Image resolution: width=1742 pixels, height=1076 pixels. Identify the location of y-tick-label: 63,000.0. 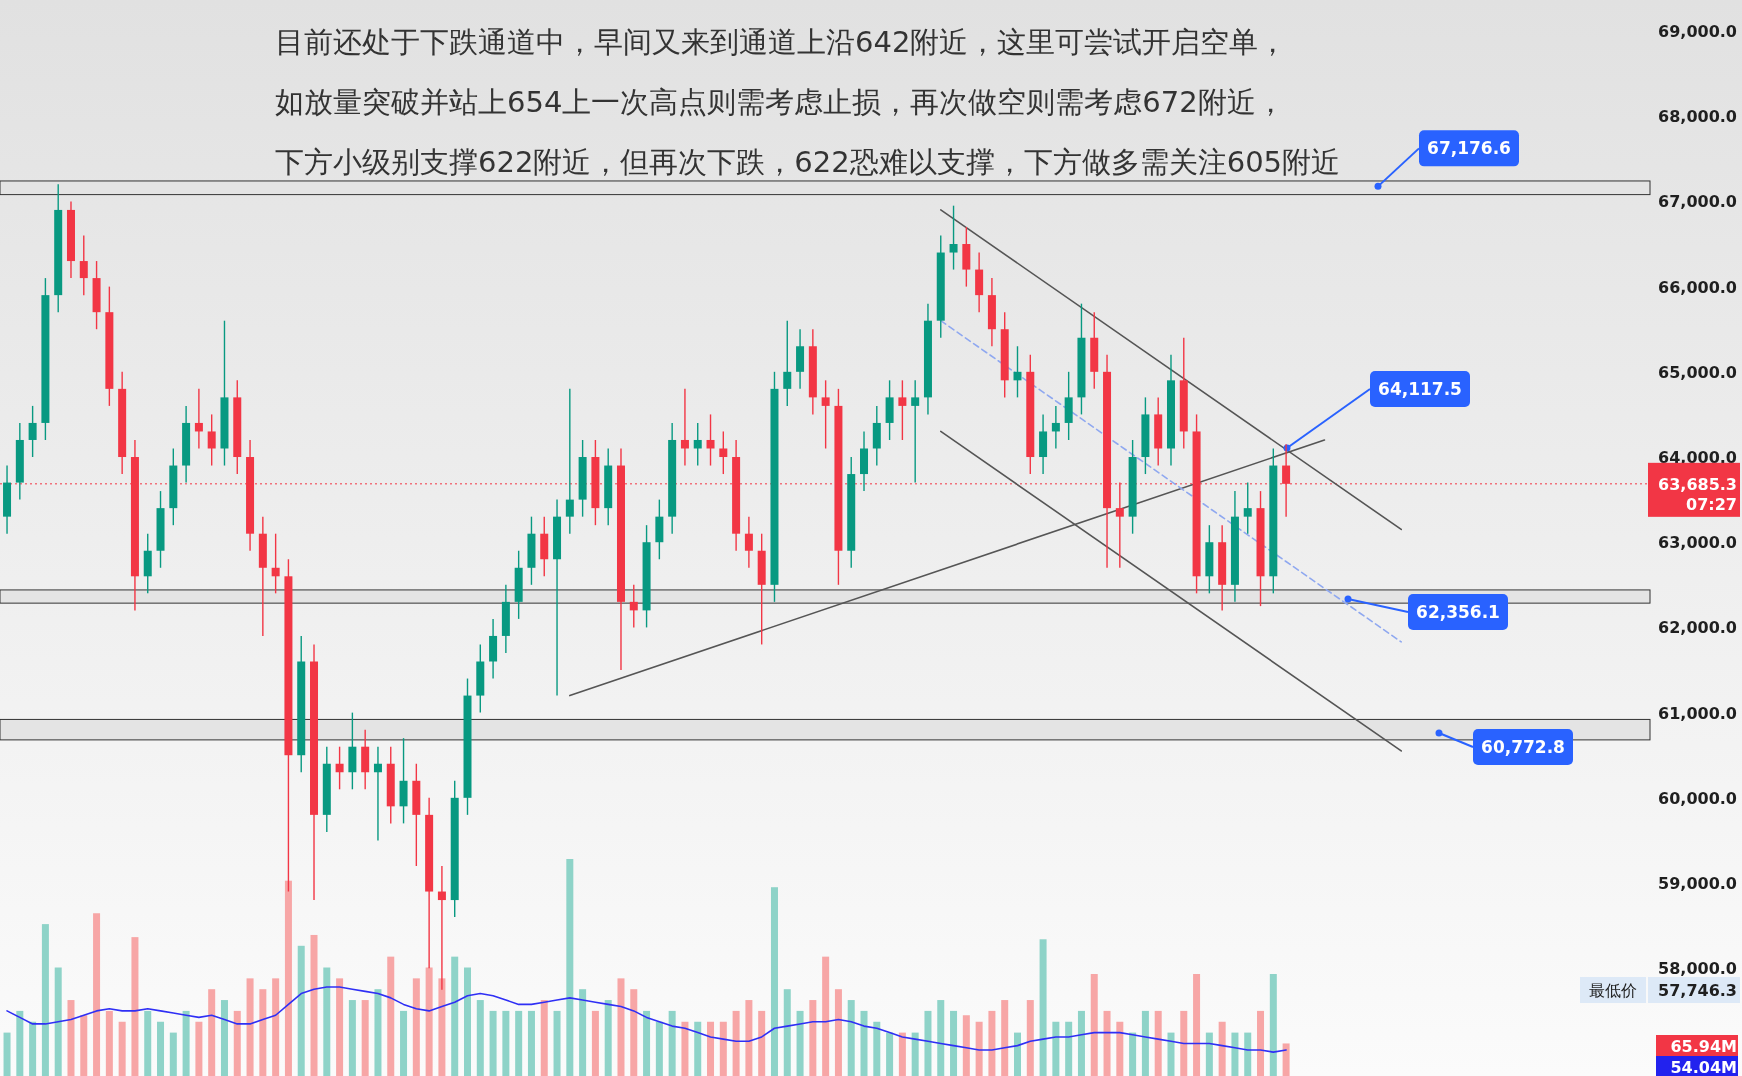
(1697, 543).